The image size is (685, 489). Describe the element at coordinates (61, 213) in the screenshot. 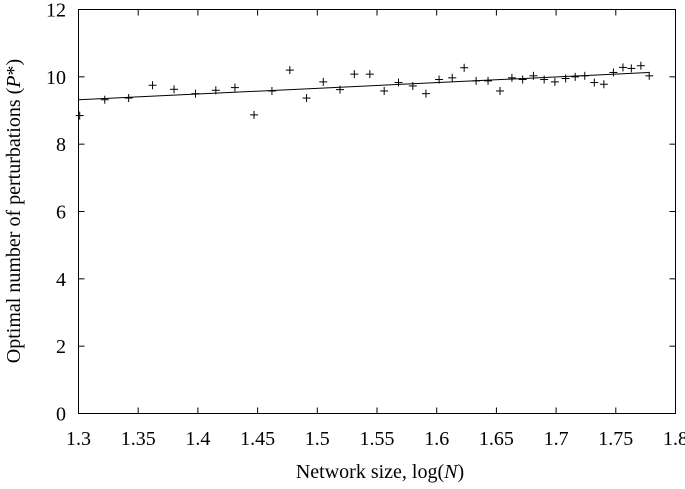

I see `y-tick-label: 6` at that location.